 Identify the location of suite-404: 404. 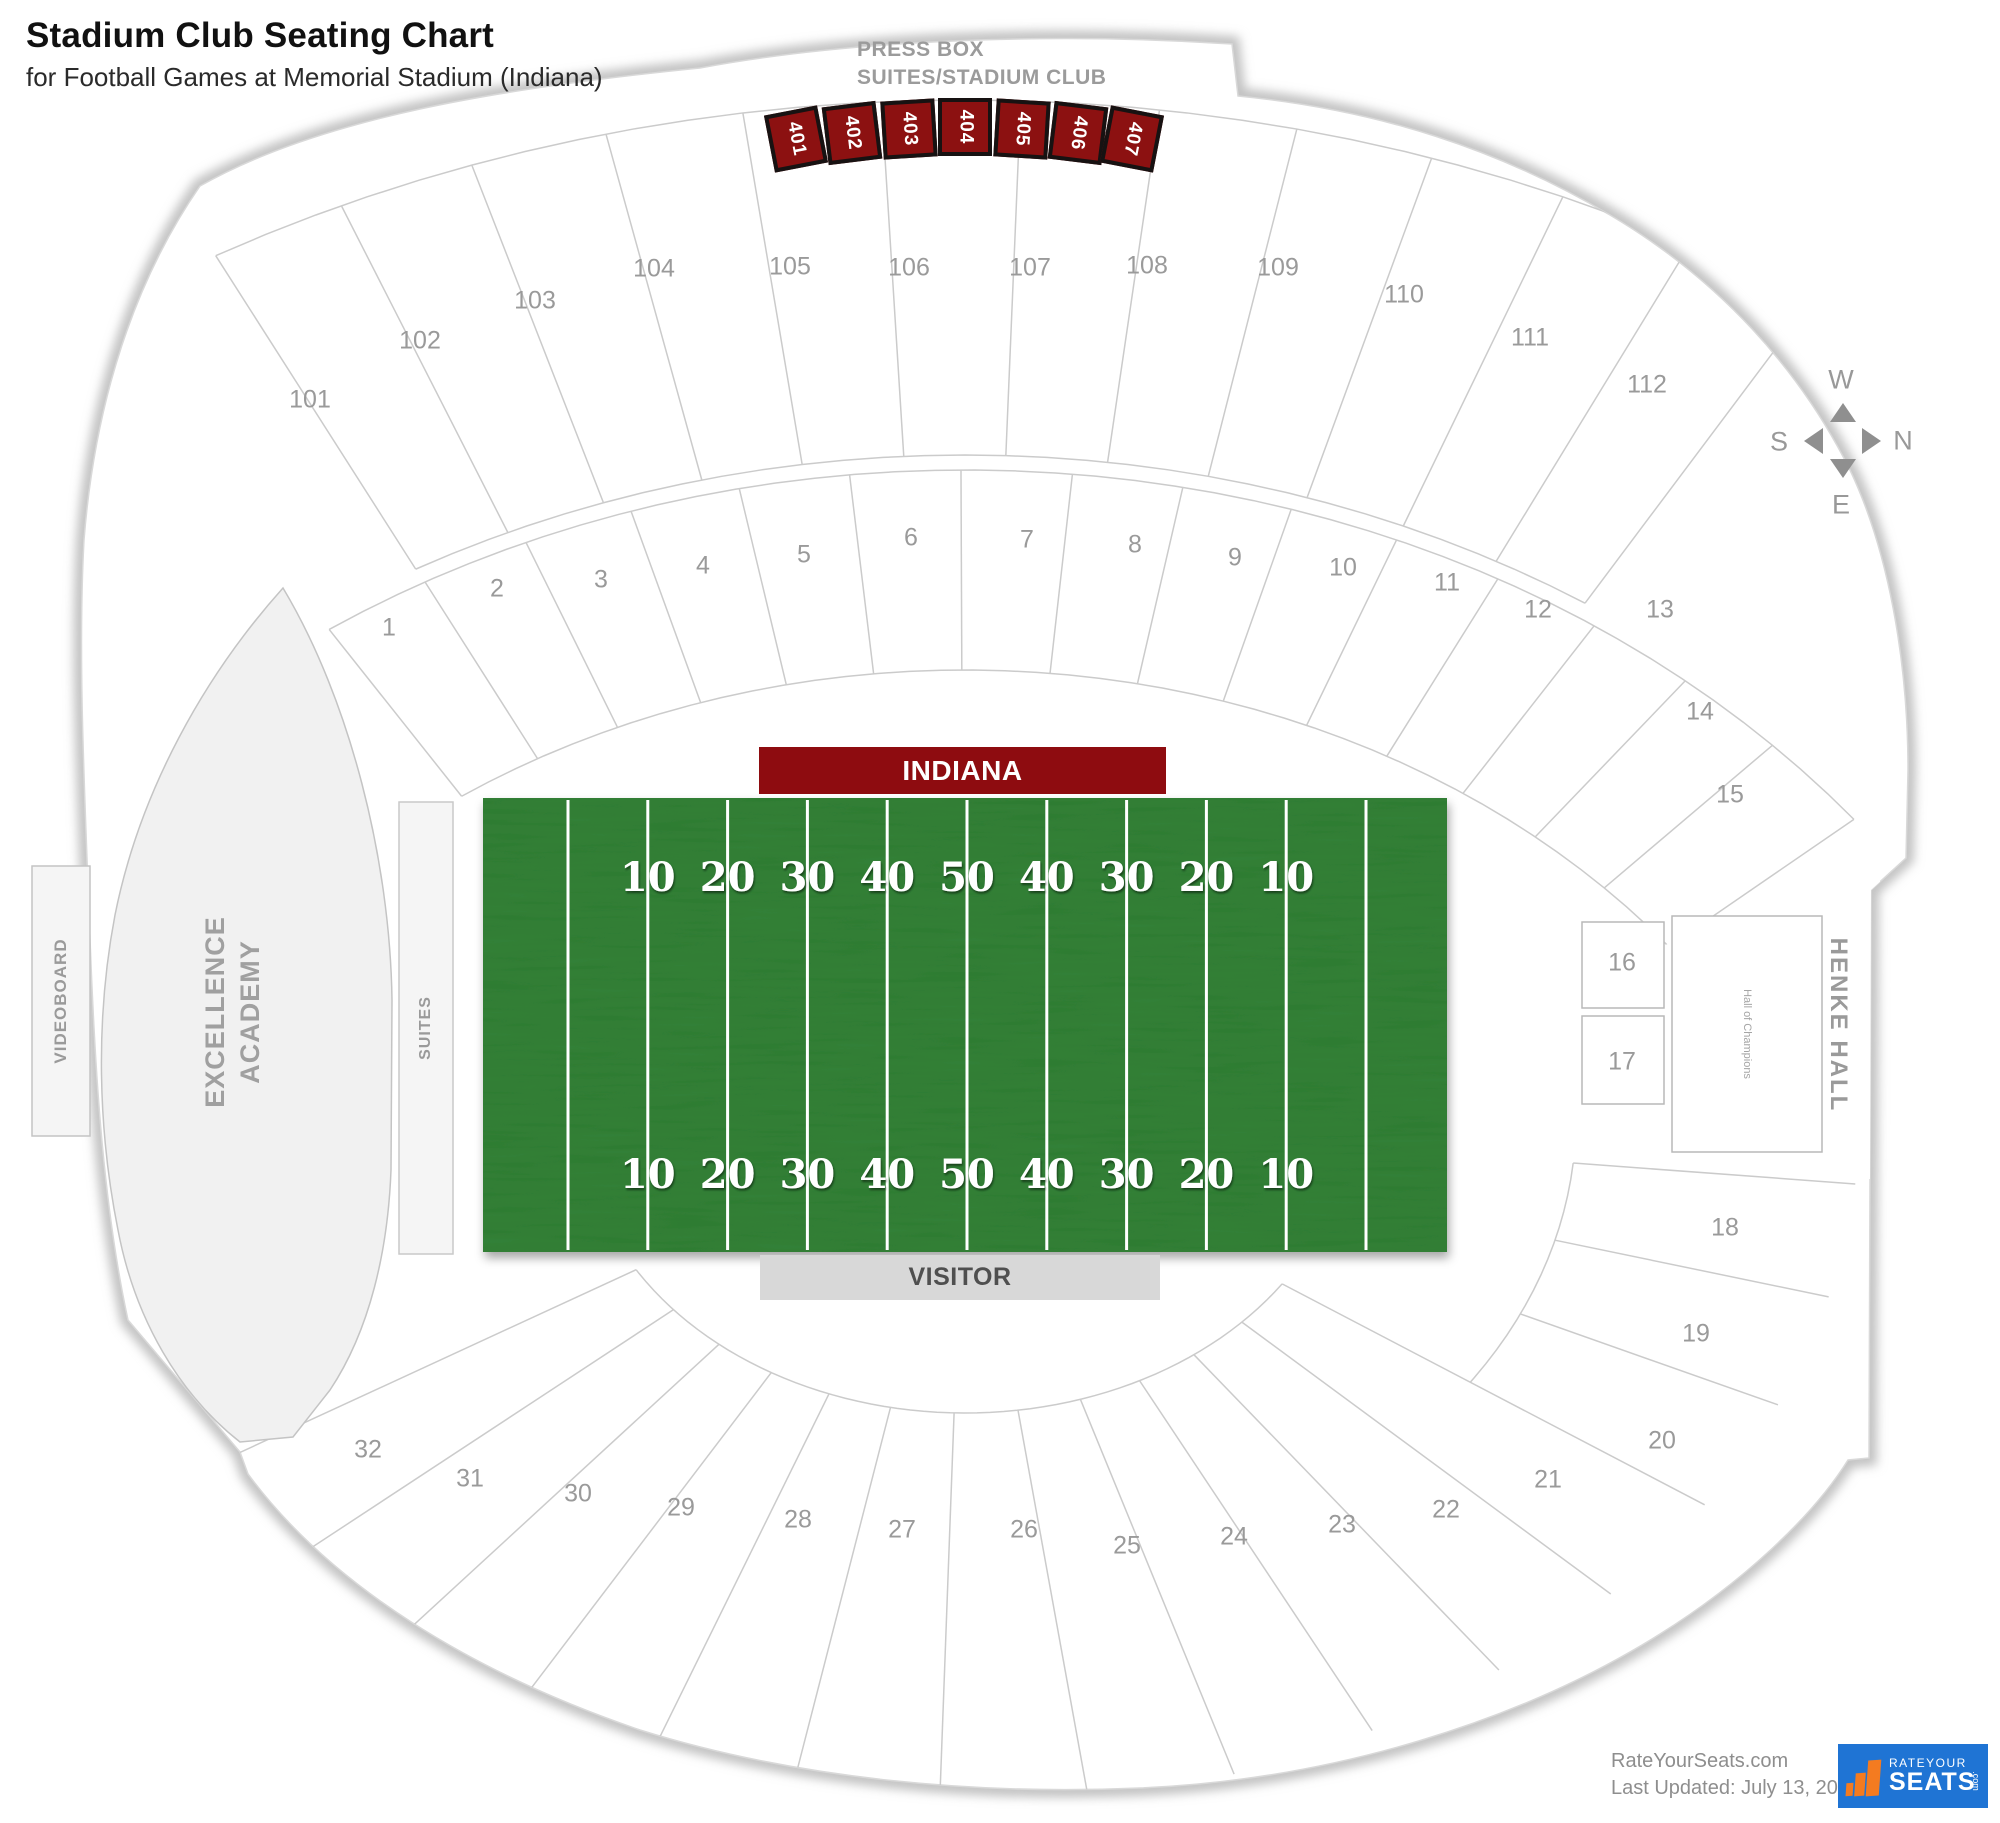
(965, 127).